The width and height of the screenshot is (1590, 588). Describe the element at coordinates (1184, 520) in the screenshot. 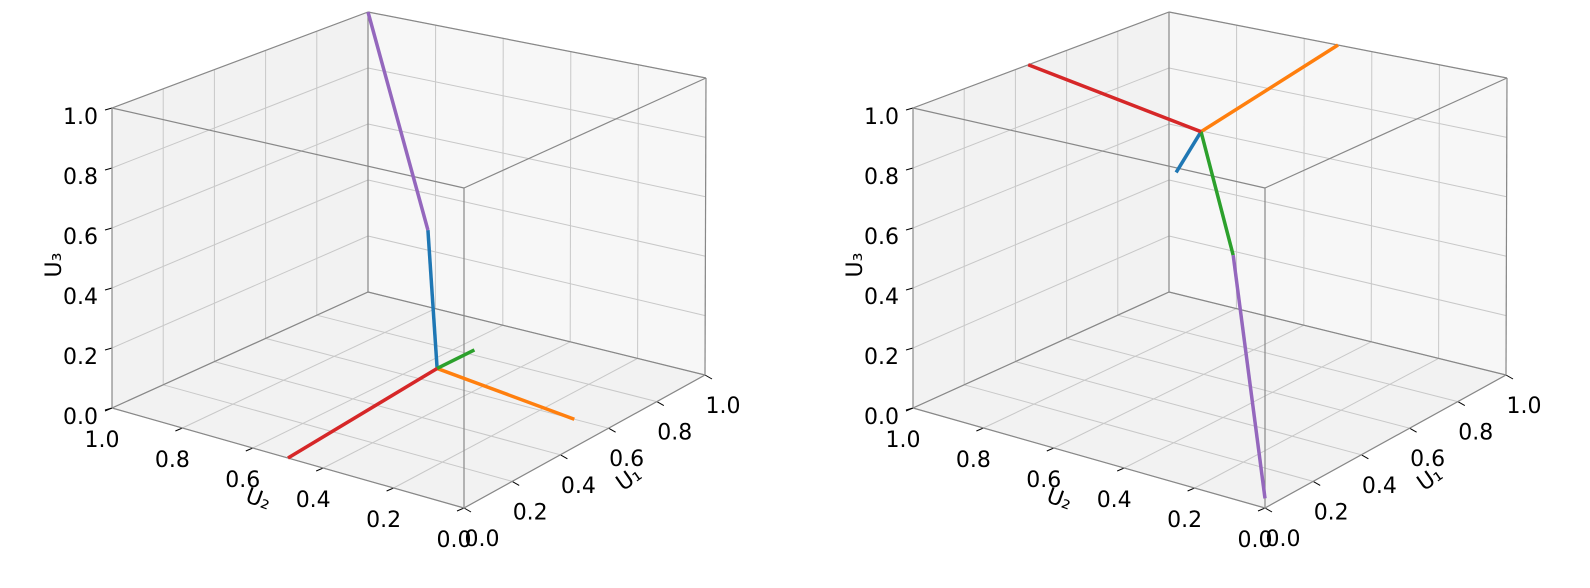

I see `y-tick-label: 0.2` at that location.